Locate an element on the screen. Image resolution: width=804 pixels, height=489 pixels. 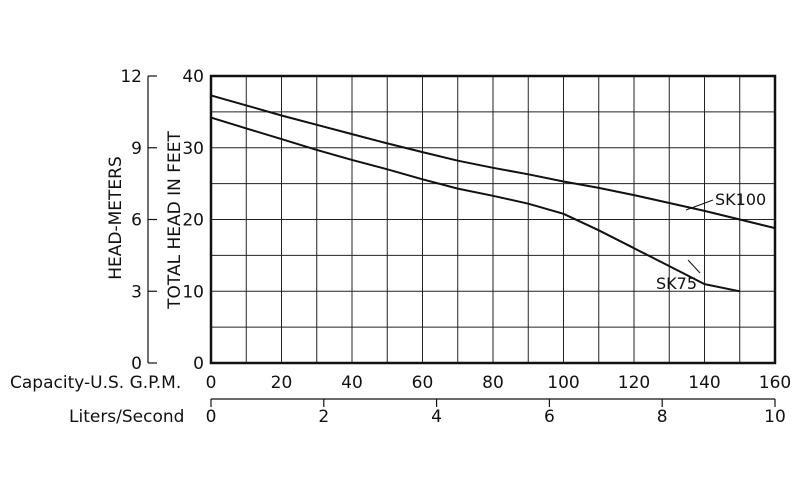
x2-tick-label: 4 is located at coordinates (436, 417).